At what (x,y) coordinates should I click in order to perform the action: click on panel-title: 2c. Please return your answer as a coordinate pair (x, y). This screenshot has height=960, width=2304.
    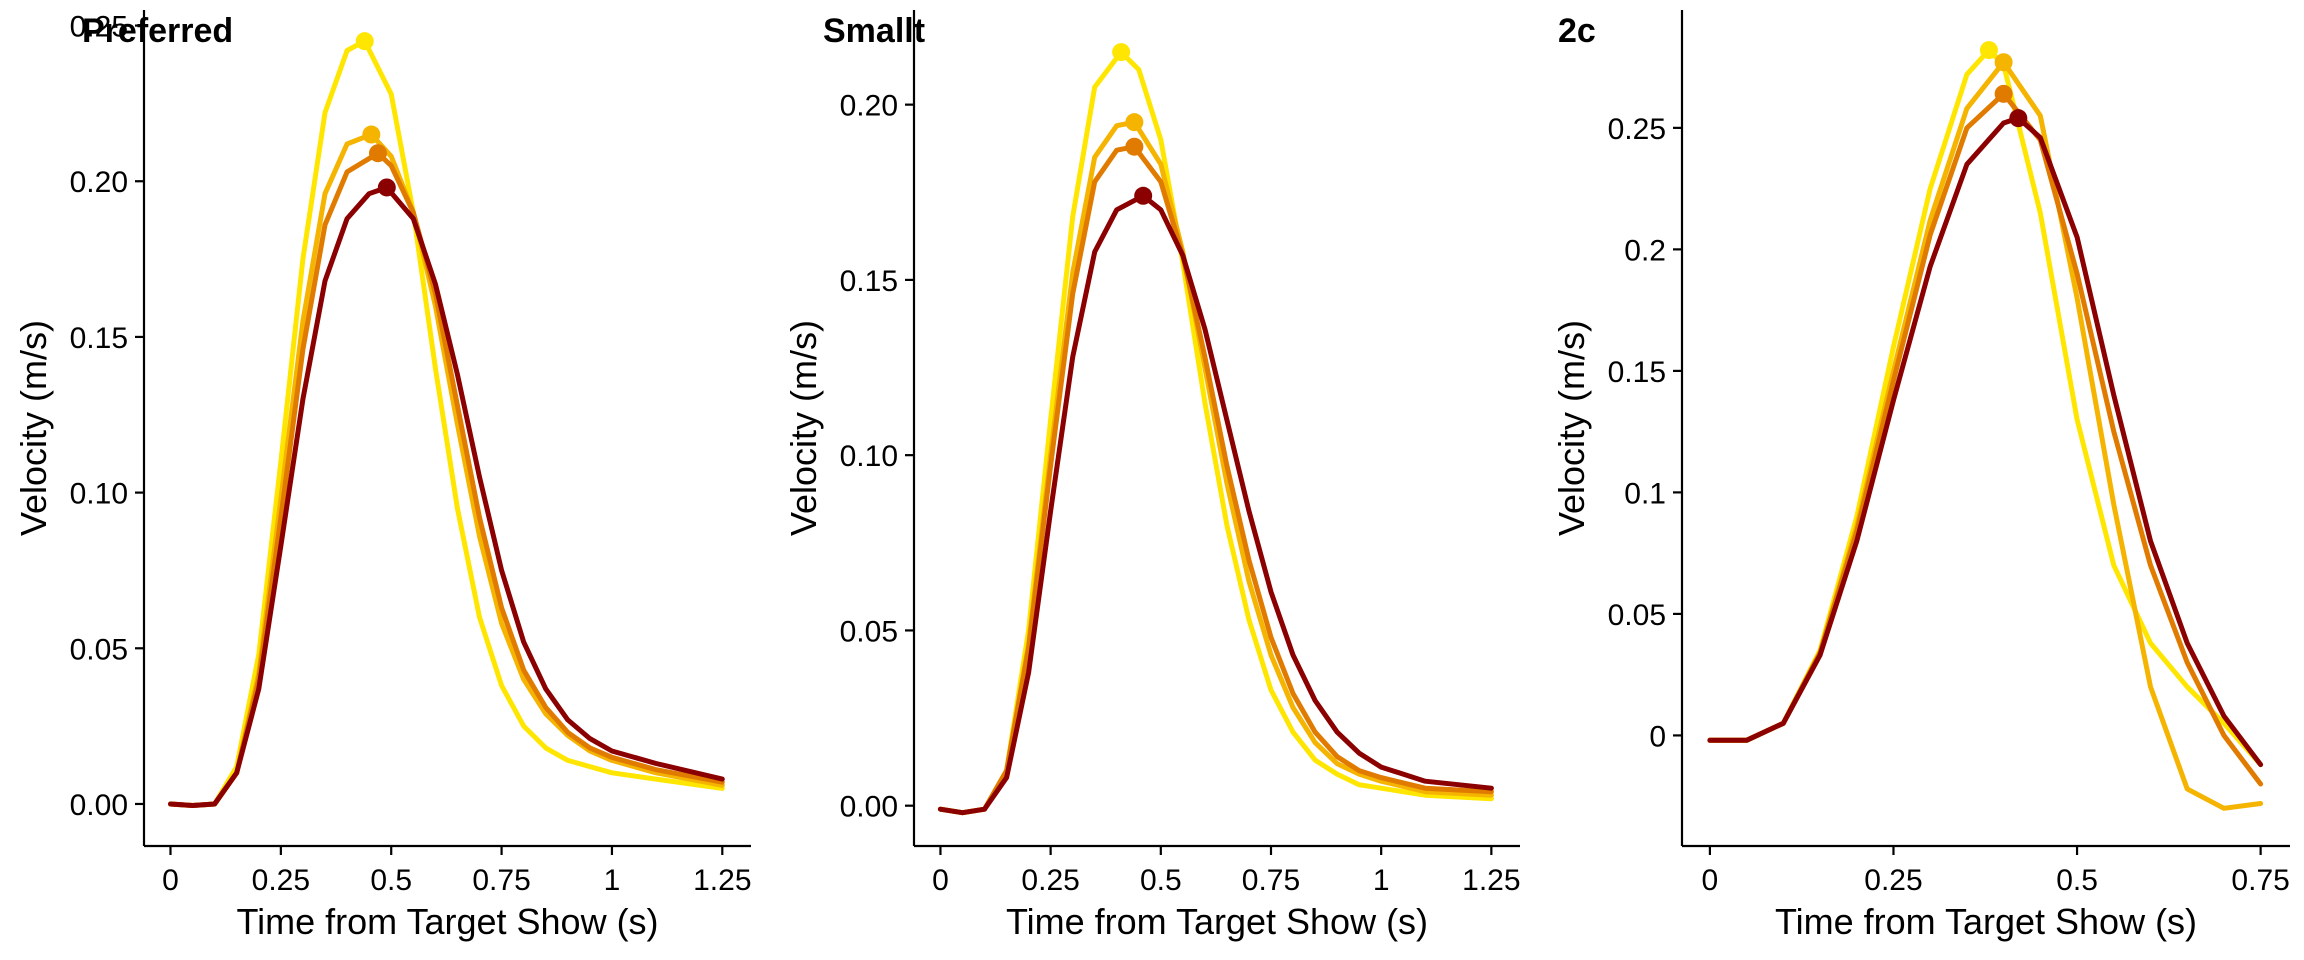
    Looking at the image, I should click on (1577, 31).